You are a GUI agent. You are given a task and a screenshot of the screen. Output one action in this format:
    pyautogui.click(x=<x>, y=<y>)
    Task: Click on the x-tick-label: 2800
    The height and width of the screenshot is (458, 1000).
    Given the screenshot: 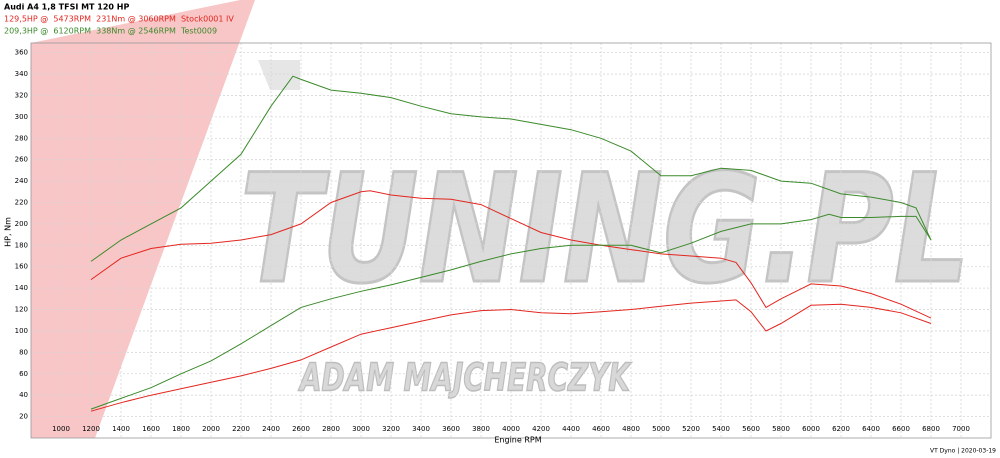 What is the action you would take?
    pyautogui.click(x=331, y=429)
    